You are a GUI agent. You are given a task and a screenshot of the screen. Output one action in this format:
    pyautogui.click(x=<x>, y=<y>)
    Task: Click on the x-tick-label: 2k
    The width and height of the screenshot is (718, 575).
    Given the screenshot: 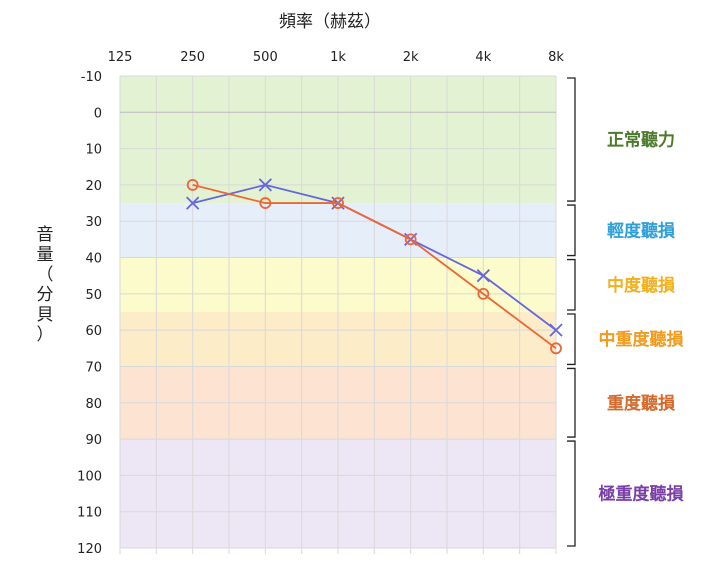 What is the action you would take?
    pyautogui.click(x=411, y=57)
    